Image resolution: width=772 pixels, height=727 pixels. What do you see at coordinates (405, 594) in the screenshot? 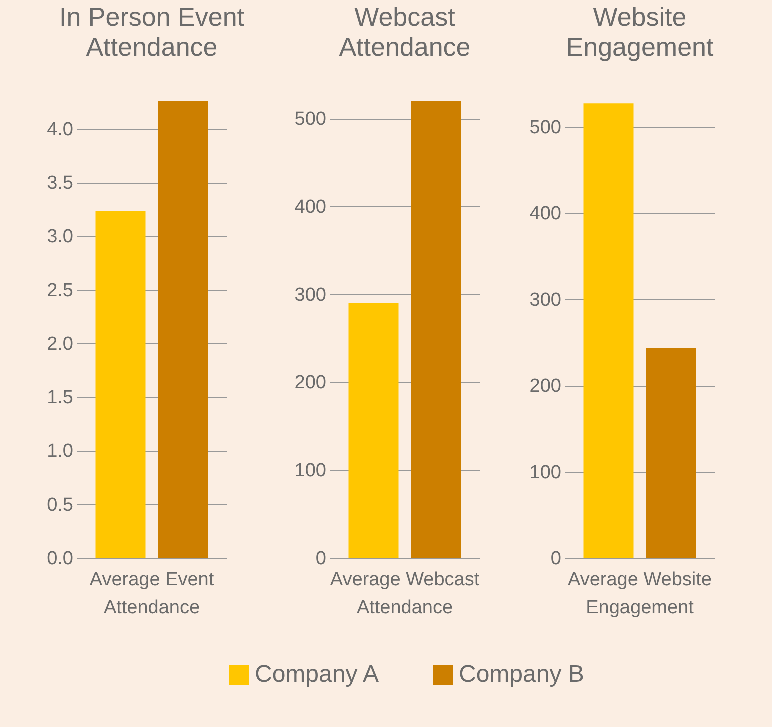
I see `x-tick-label: Average Webcast Attendance` at bounding box center [405, 594].